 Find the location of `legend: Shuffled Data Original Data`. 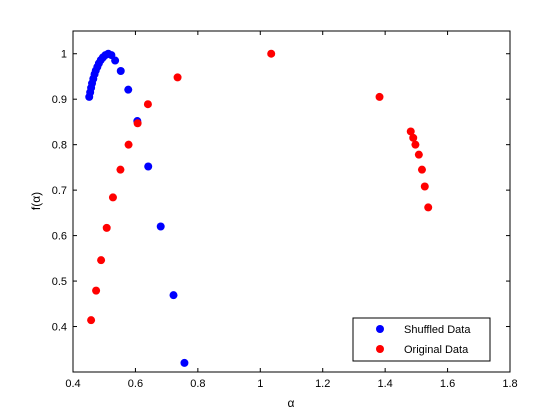

legend: Shuffled Data Original Data is located at coordinates (421, 339).